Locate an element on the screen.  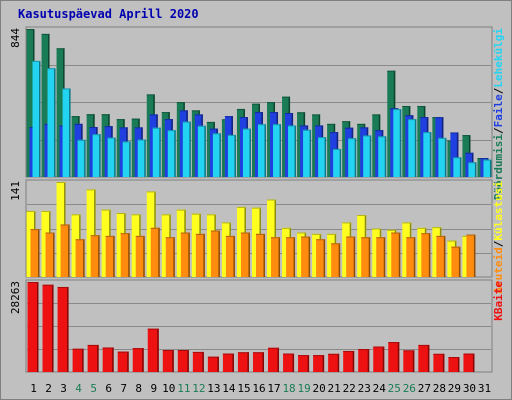
sites-bar-25-edge is located at coordinates (399, 254).